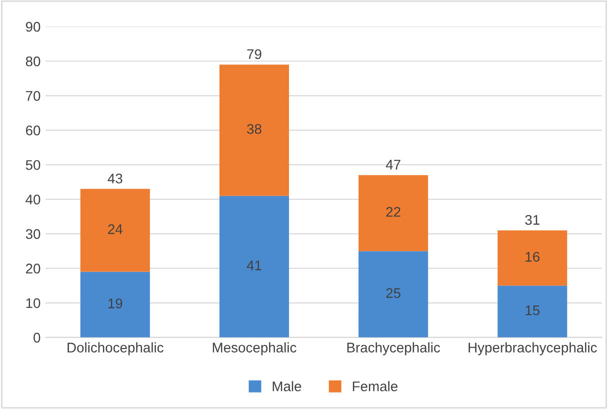 The width and height of the screenshot is (608, 409). Describe the element at coordinates (115, 179) in the screenshot. I see `total-label: 43` at that location.